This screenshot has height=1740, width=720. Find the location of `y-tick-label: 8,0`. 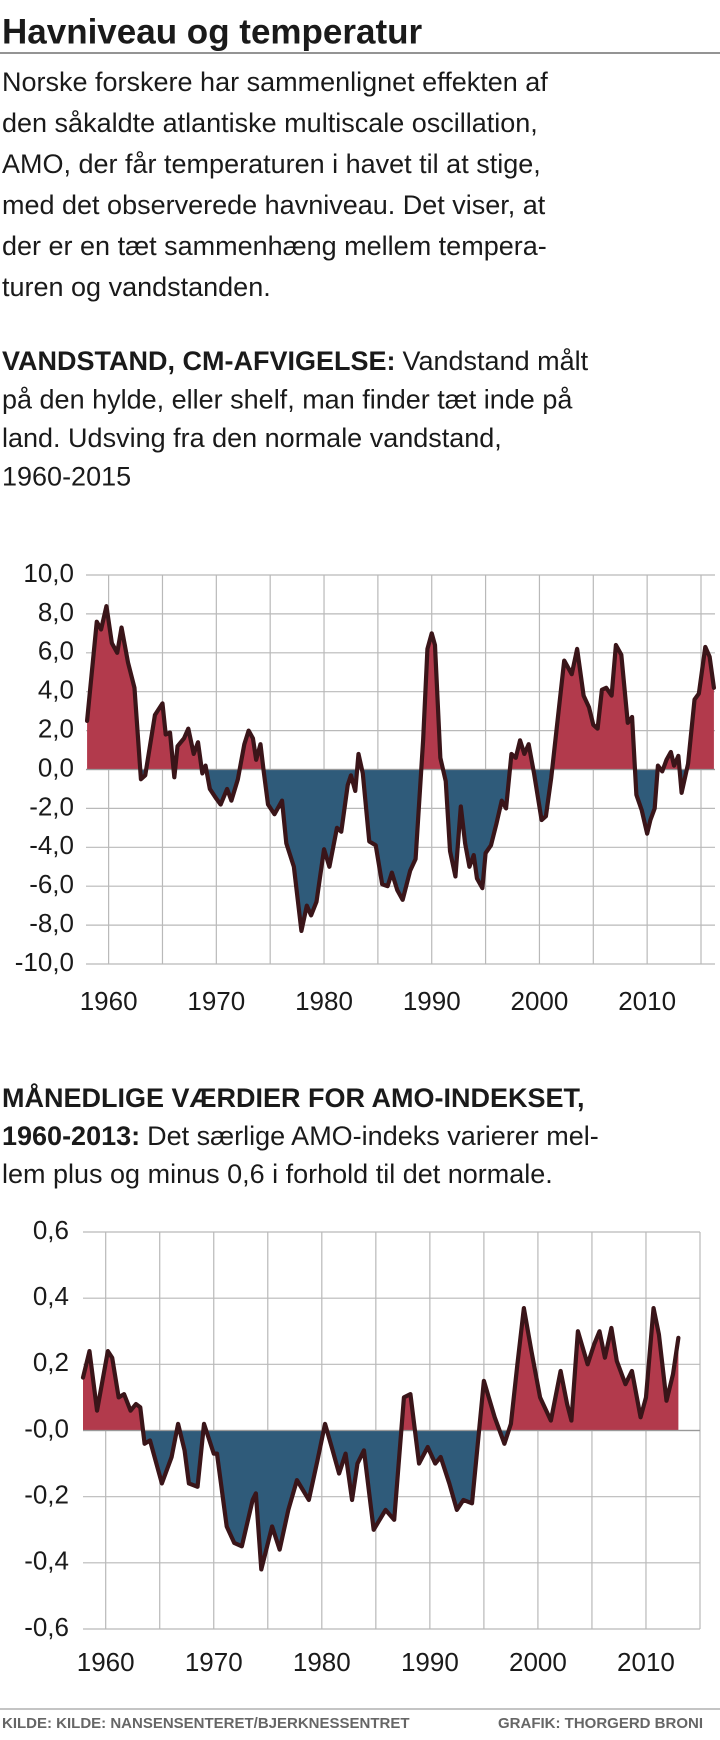

y-tick-label: 8,0 is located at coordinates (56, 612).